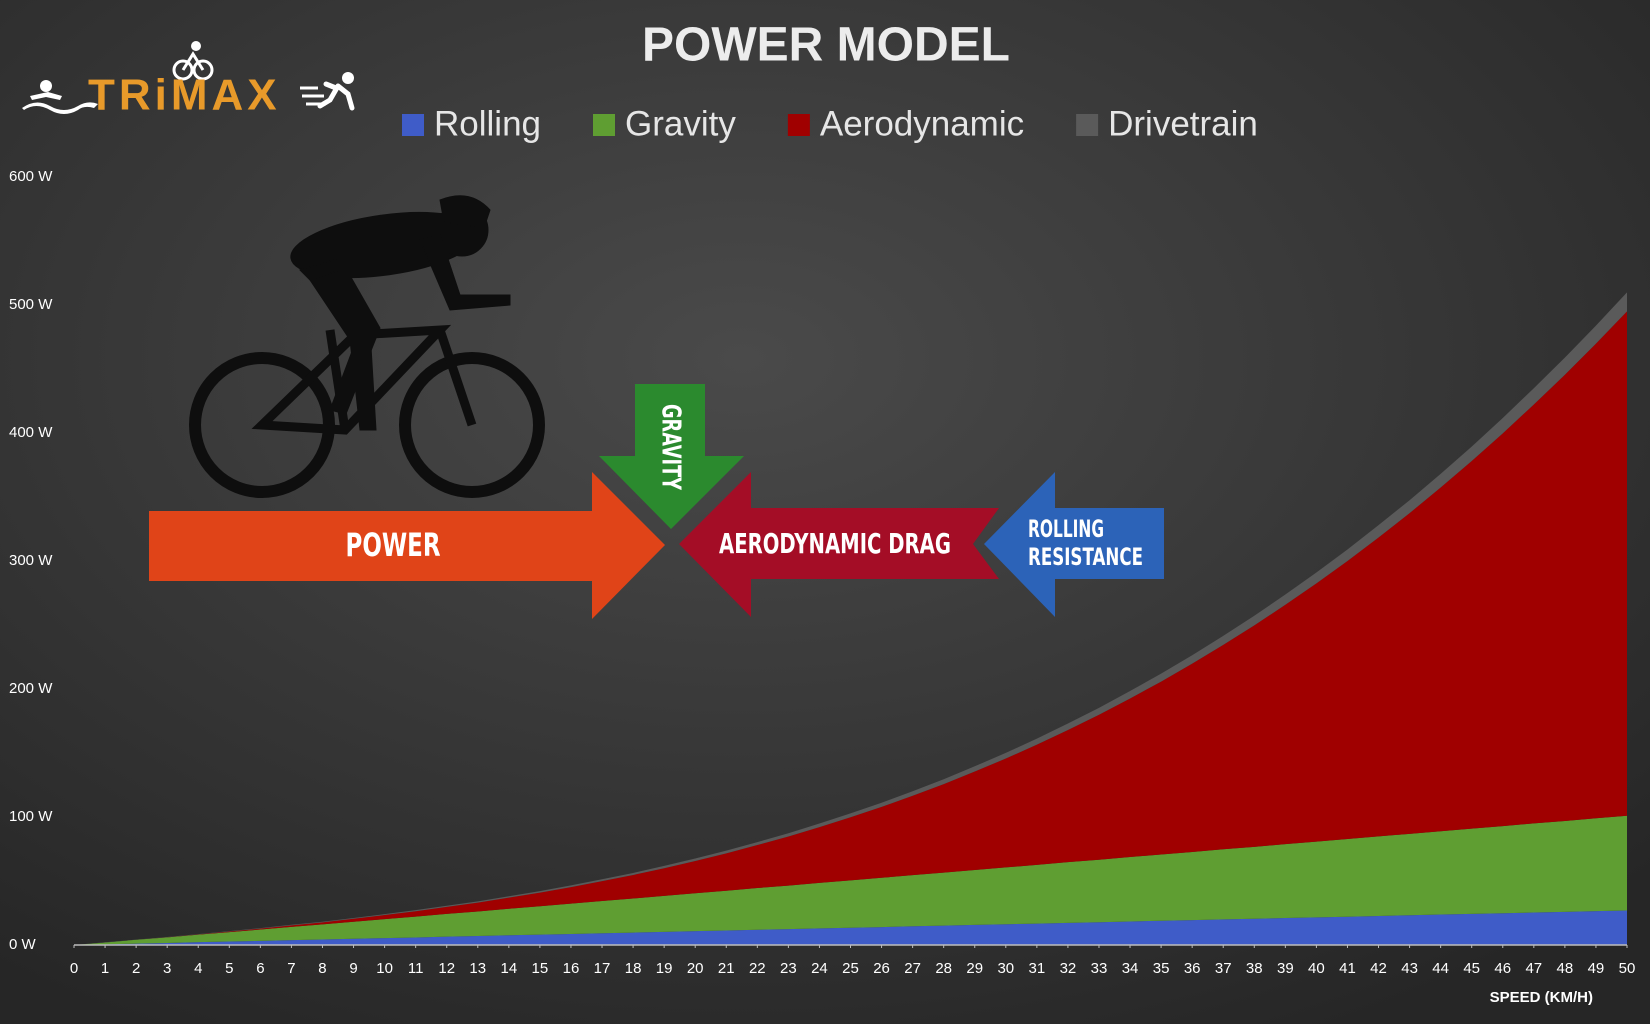 The image size is (1650, 1024). What do you see at coordinates (1192, 968) in the screenshot?
I see `x-tick-label: 36` at bounding box center [1192, 968].